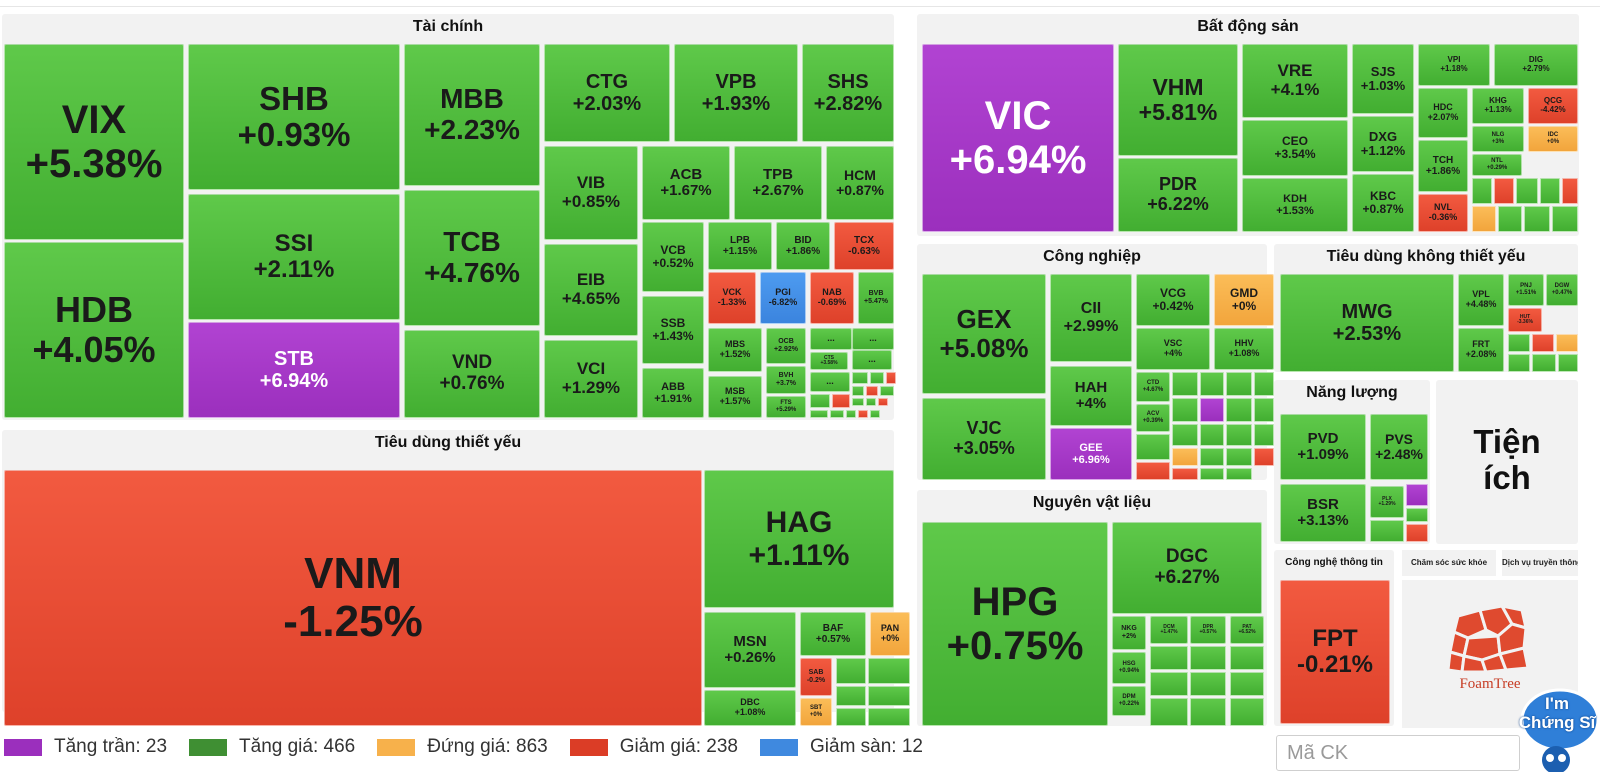 The height and width of the screenshot is (772, 1600). Describe the element at coordinates (1507, 462) in the screenshot. I see `sector-tien-ich: Tiện ích` at that location.